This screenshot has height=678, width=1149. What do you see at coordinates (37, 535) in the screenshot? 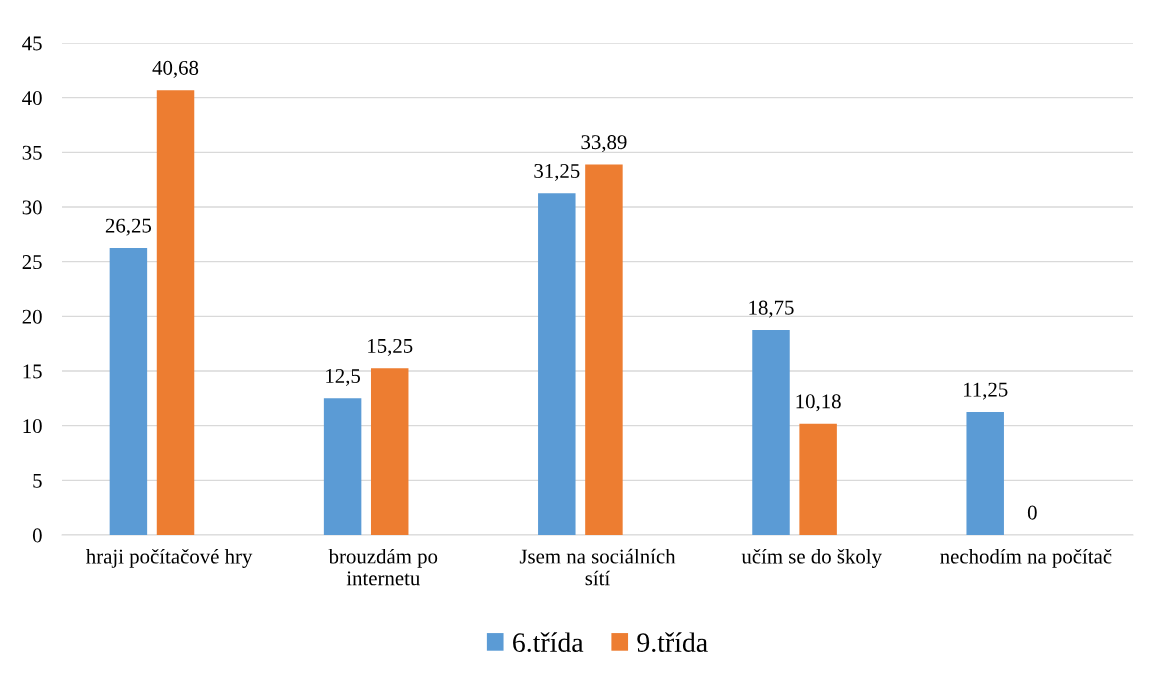
I see `y-tick-label: 0` at bounding box center [37, 535].